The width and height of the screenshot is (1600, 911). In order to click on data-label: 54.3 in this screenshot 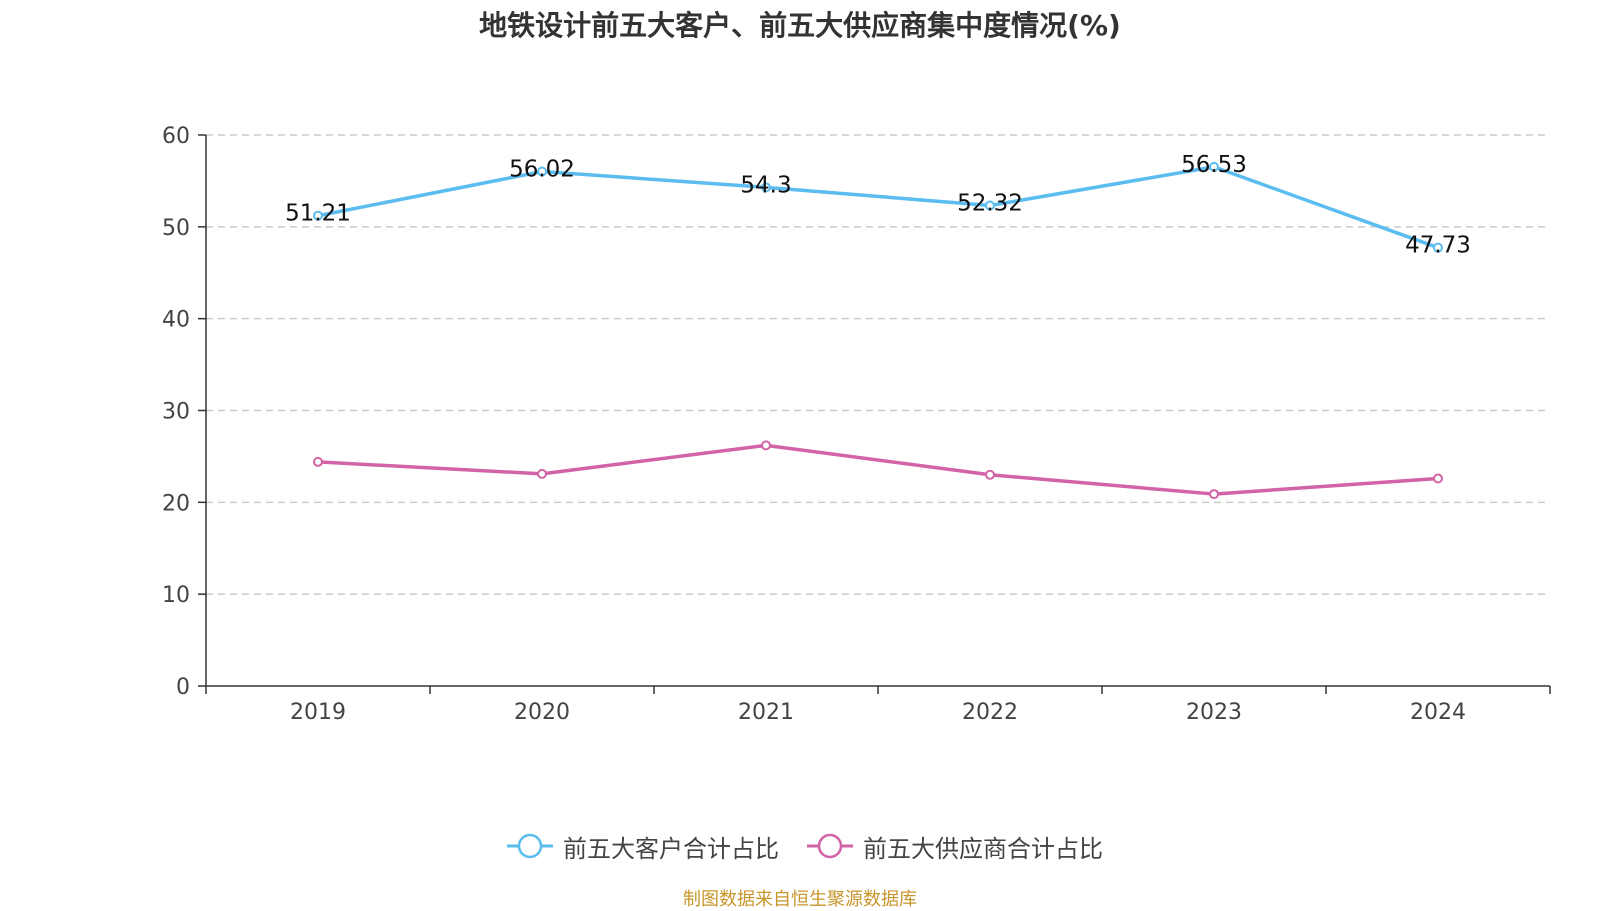, I will do `click(765, 185)`.